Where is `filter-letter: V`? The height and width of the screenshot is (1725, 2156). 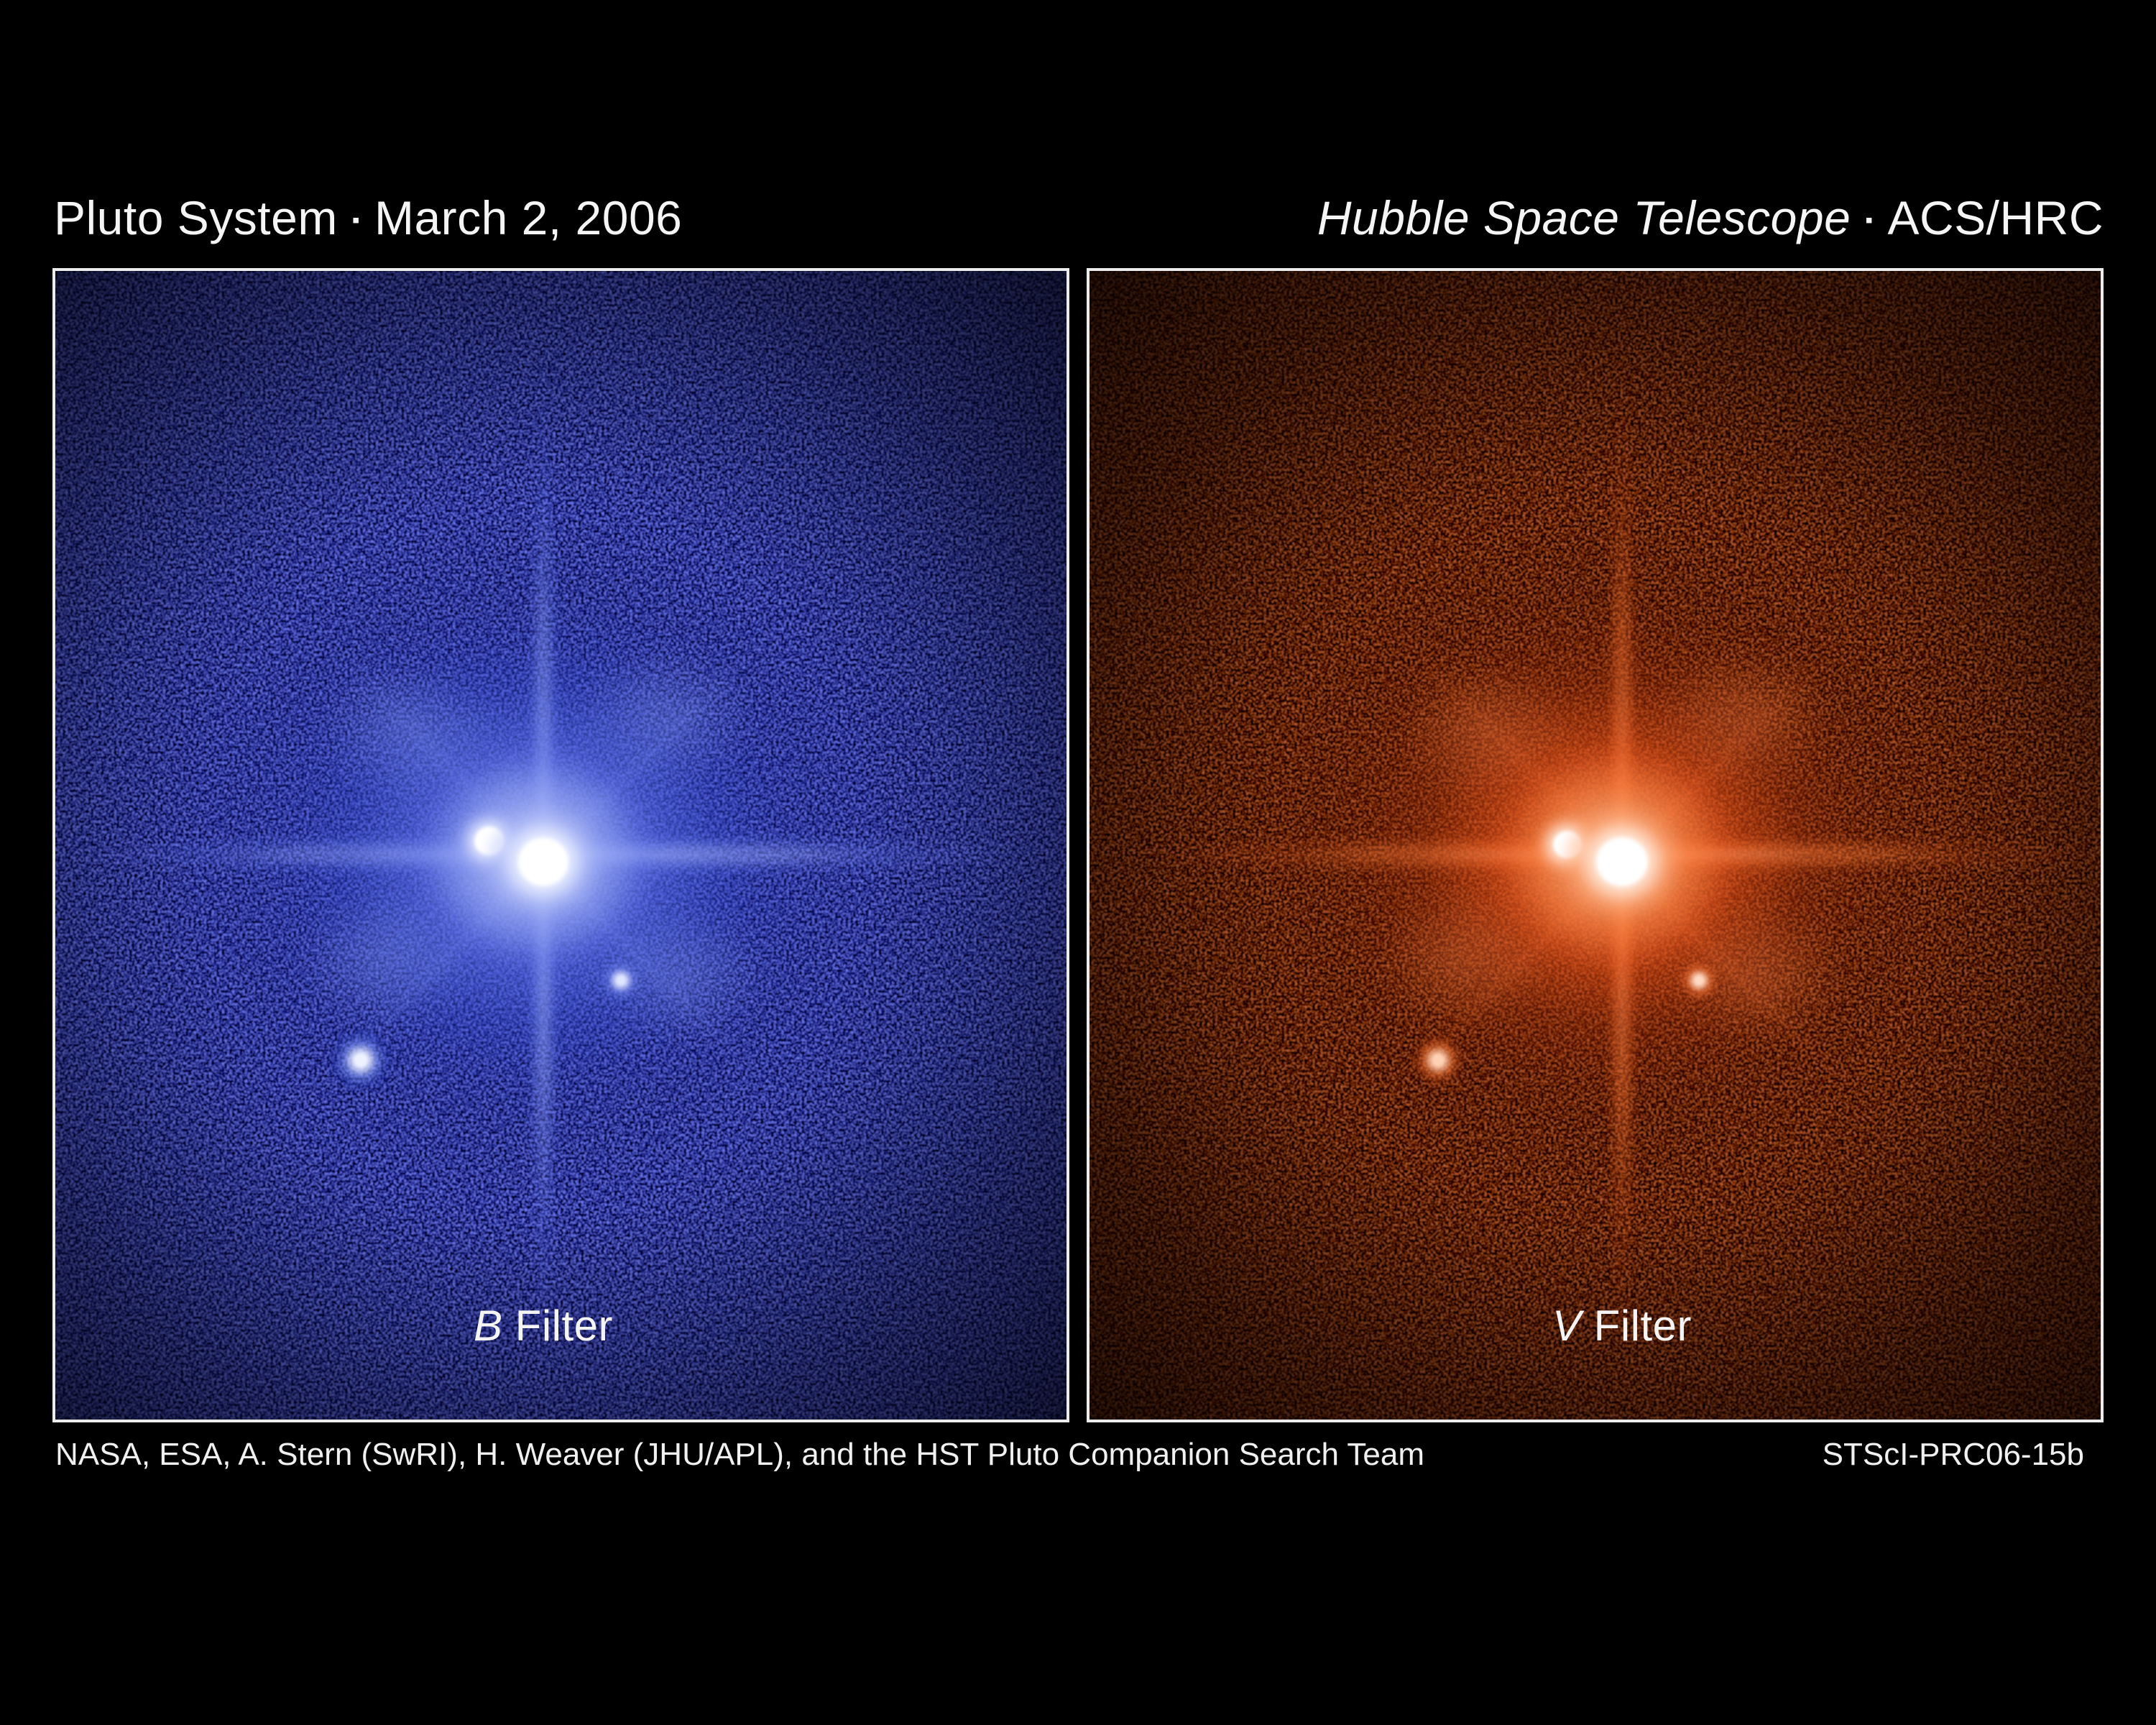
filter-letter: V is located at coordinates (1567, 1326).